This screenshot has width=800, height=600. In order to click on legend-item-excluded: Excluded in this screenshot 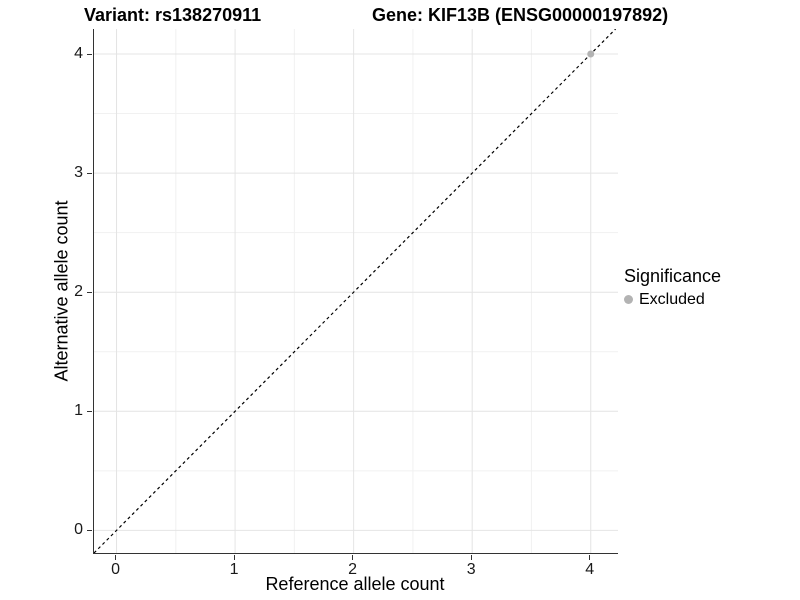, I will do `click(672, 299)`.